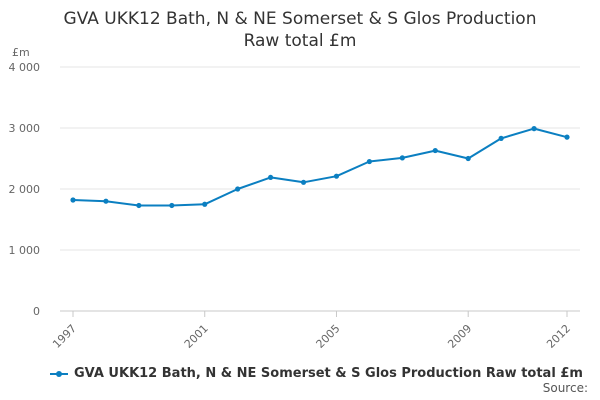 Image resolution: width=600 pixels, height=400 pixels. Describe the element at coordinates (25, 250) in the screenshot. I see `y-tick-label: 1 000` at that location.